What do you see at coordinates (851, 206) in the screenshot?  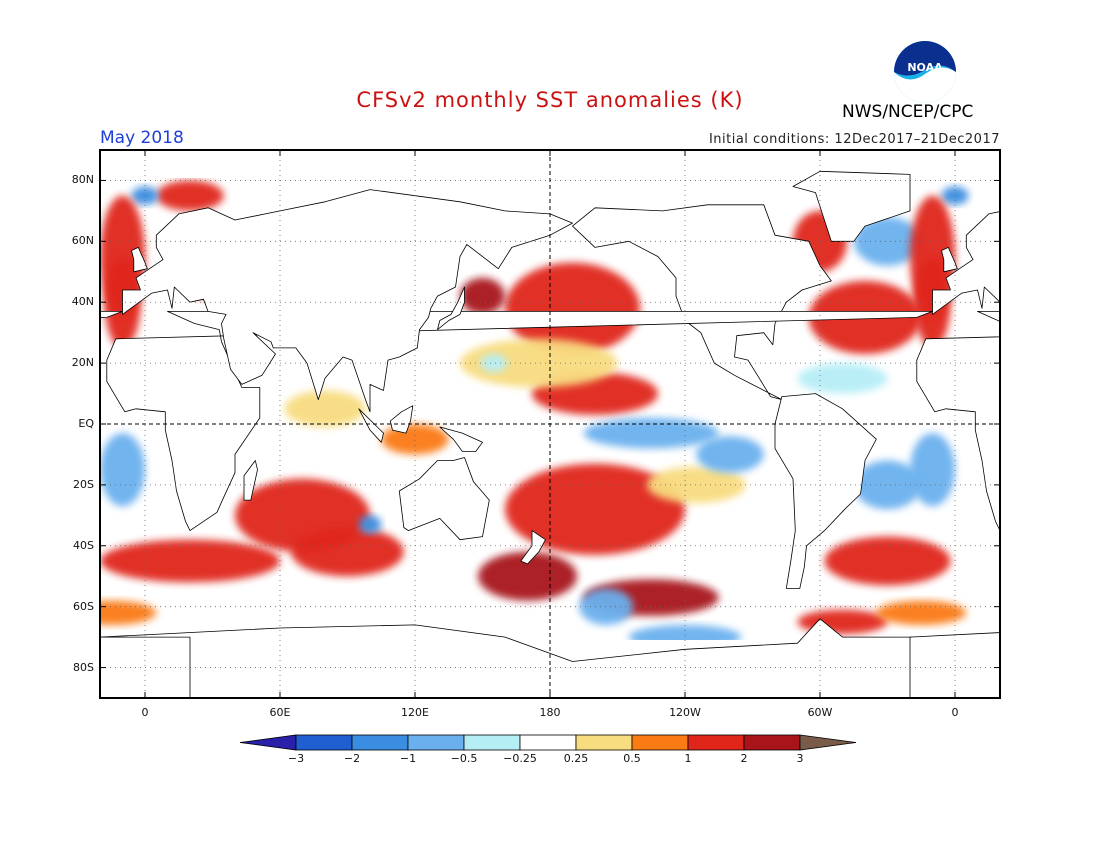 I see `landmass-greenland` at bounding box center [851, 206].